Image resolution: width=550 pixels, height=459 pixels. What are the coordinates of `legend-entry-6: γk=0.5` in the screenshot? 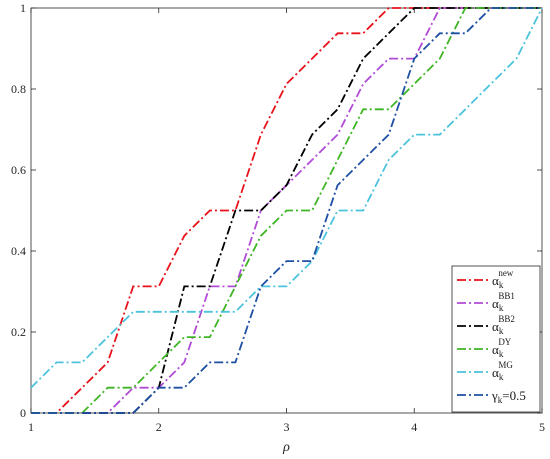 It's located at (508, 396).